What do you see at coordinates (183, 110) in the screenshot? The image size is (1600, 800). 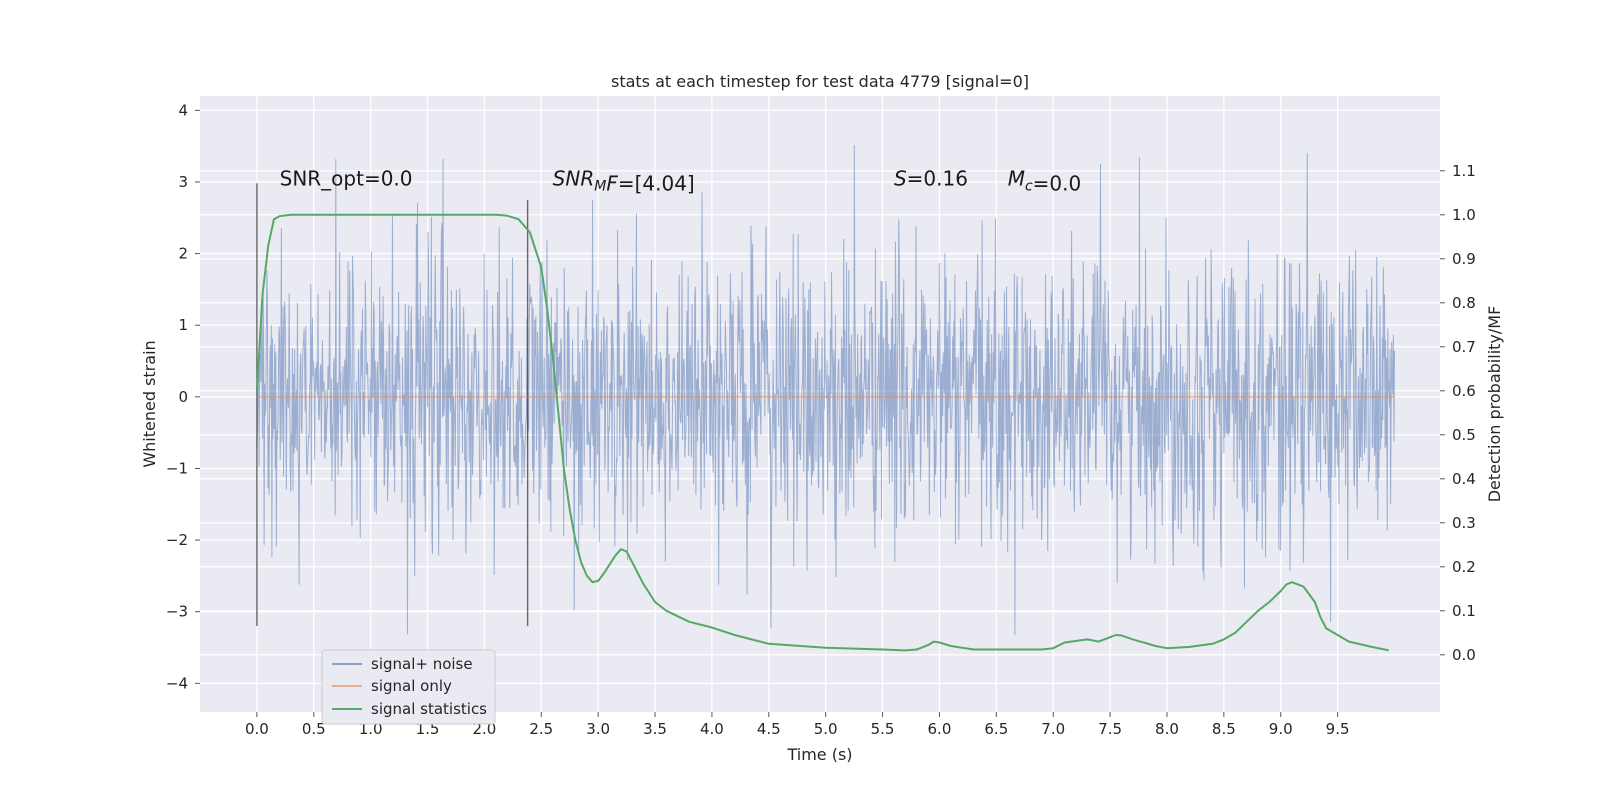 I see `y-tick-label: 4` at bounding box center [183, 110].